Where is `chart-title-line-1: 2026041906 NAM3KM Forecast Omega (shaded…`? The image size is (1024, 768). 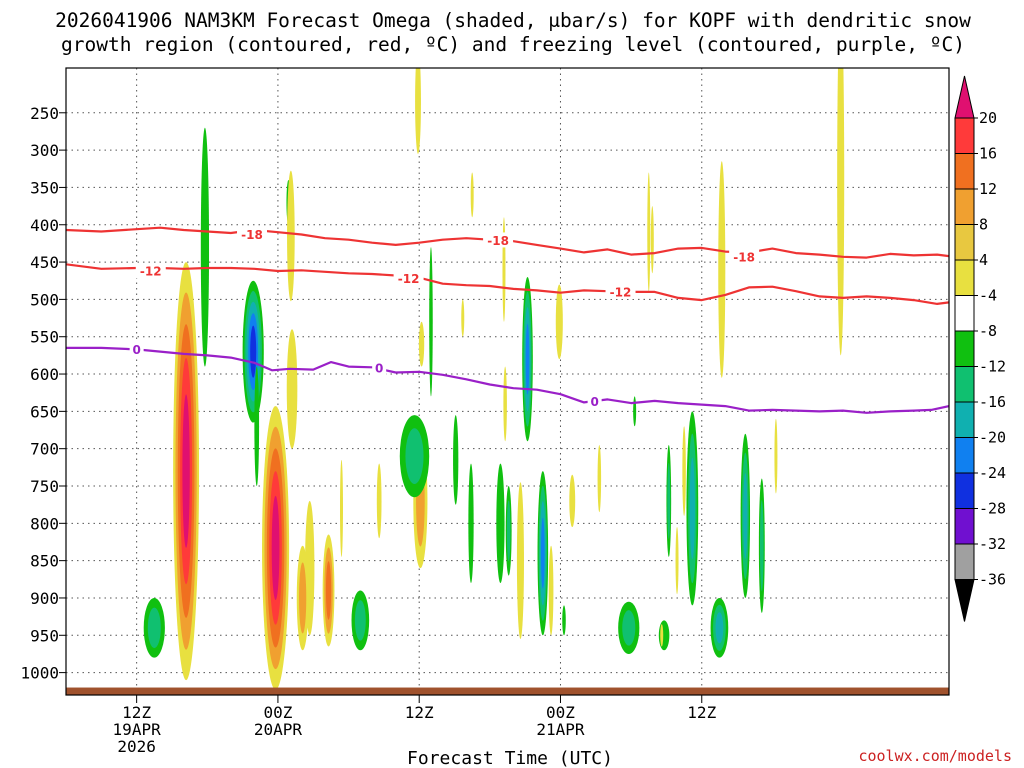
chart-title-line-1: 2026041906 NAM3KM Forecast Omega (shaded… is located at coordinates (513, 20).